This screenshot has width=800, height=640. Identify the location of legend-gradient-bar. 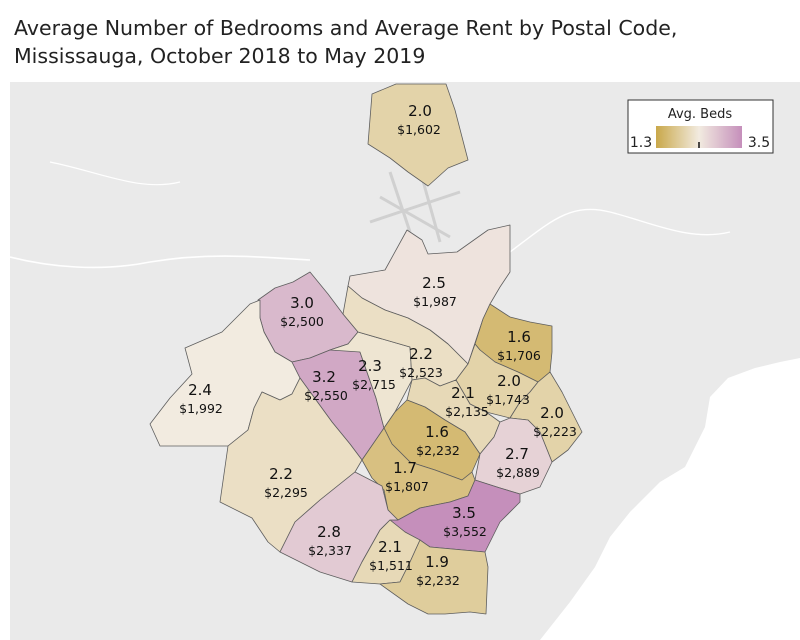
(699, 137).